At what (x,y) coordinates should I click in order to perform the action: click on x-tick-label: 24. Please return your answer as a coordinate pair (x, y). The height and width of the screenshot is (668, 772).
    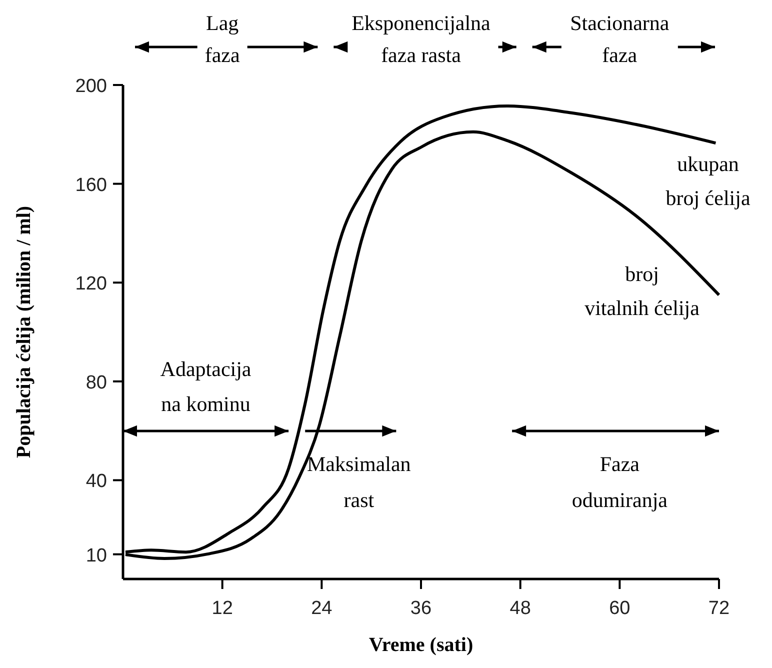
    Looking at the image, I should click on (322, 608).